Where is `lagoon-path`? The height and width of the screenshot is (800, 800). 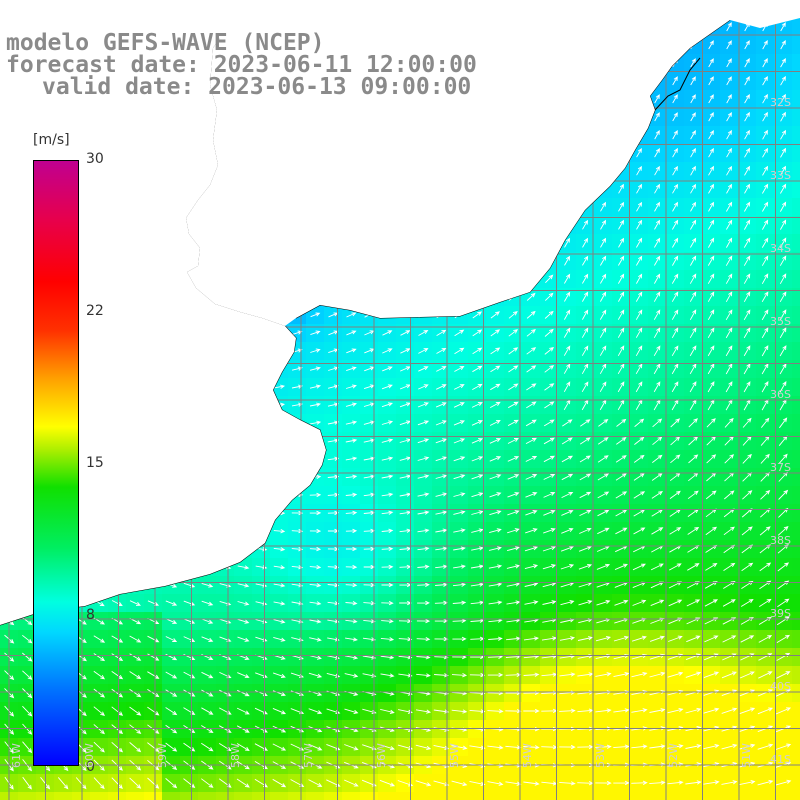 lagoon-path is located at coordinates (677, 84).